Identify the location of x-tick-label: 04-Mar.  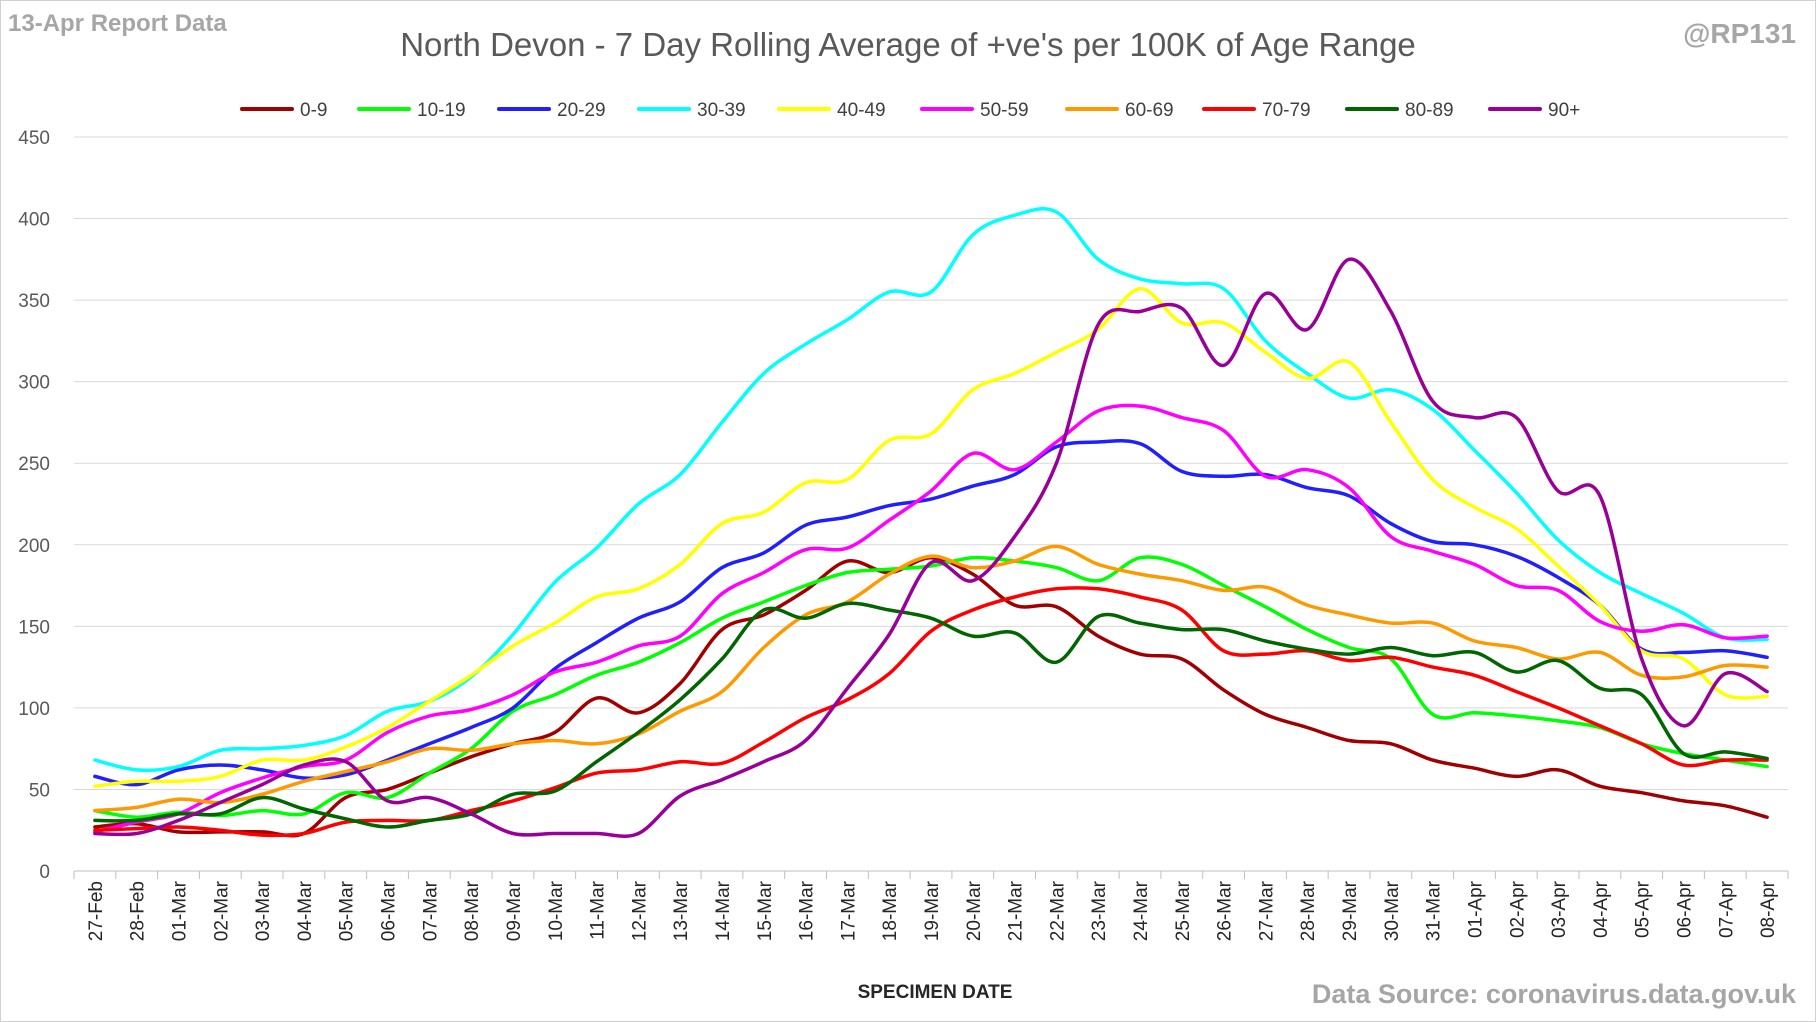
(305, 910).